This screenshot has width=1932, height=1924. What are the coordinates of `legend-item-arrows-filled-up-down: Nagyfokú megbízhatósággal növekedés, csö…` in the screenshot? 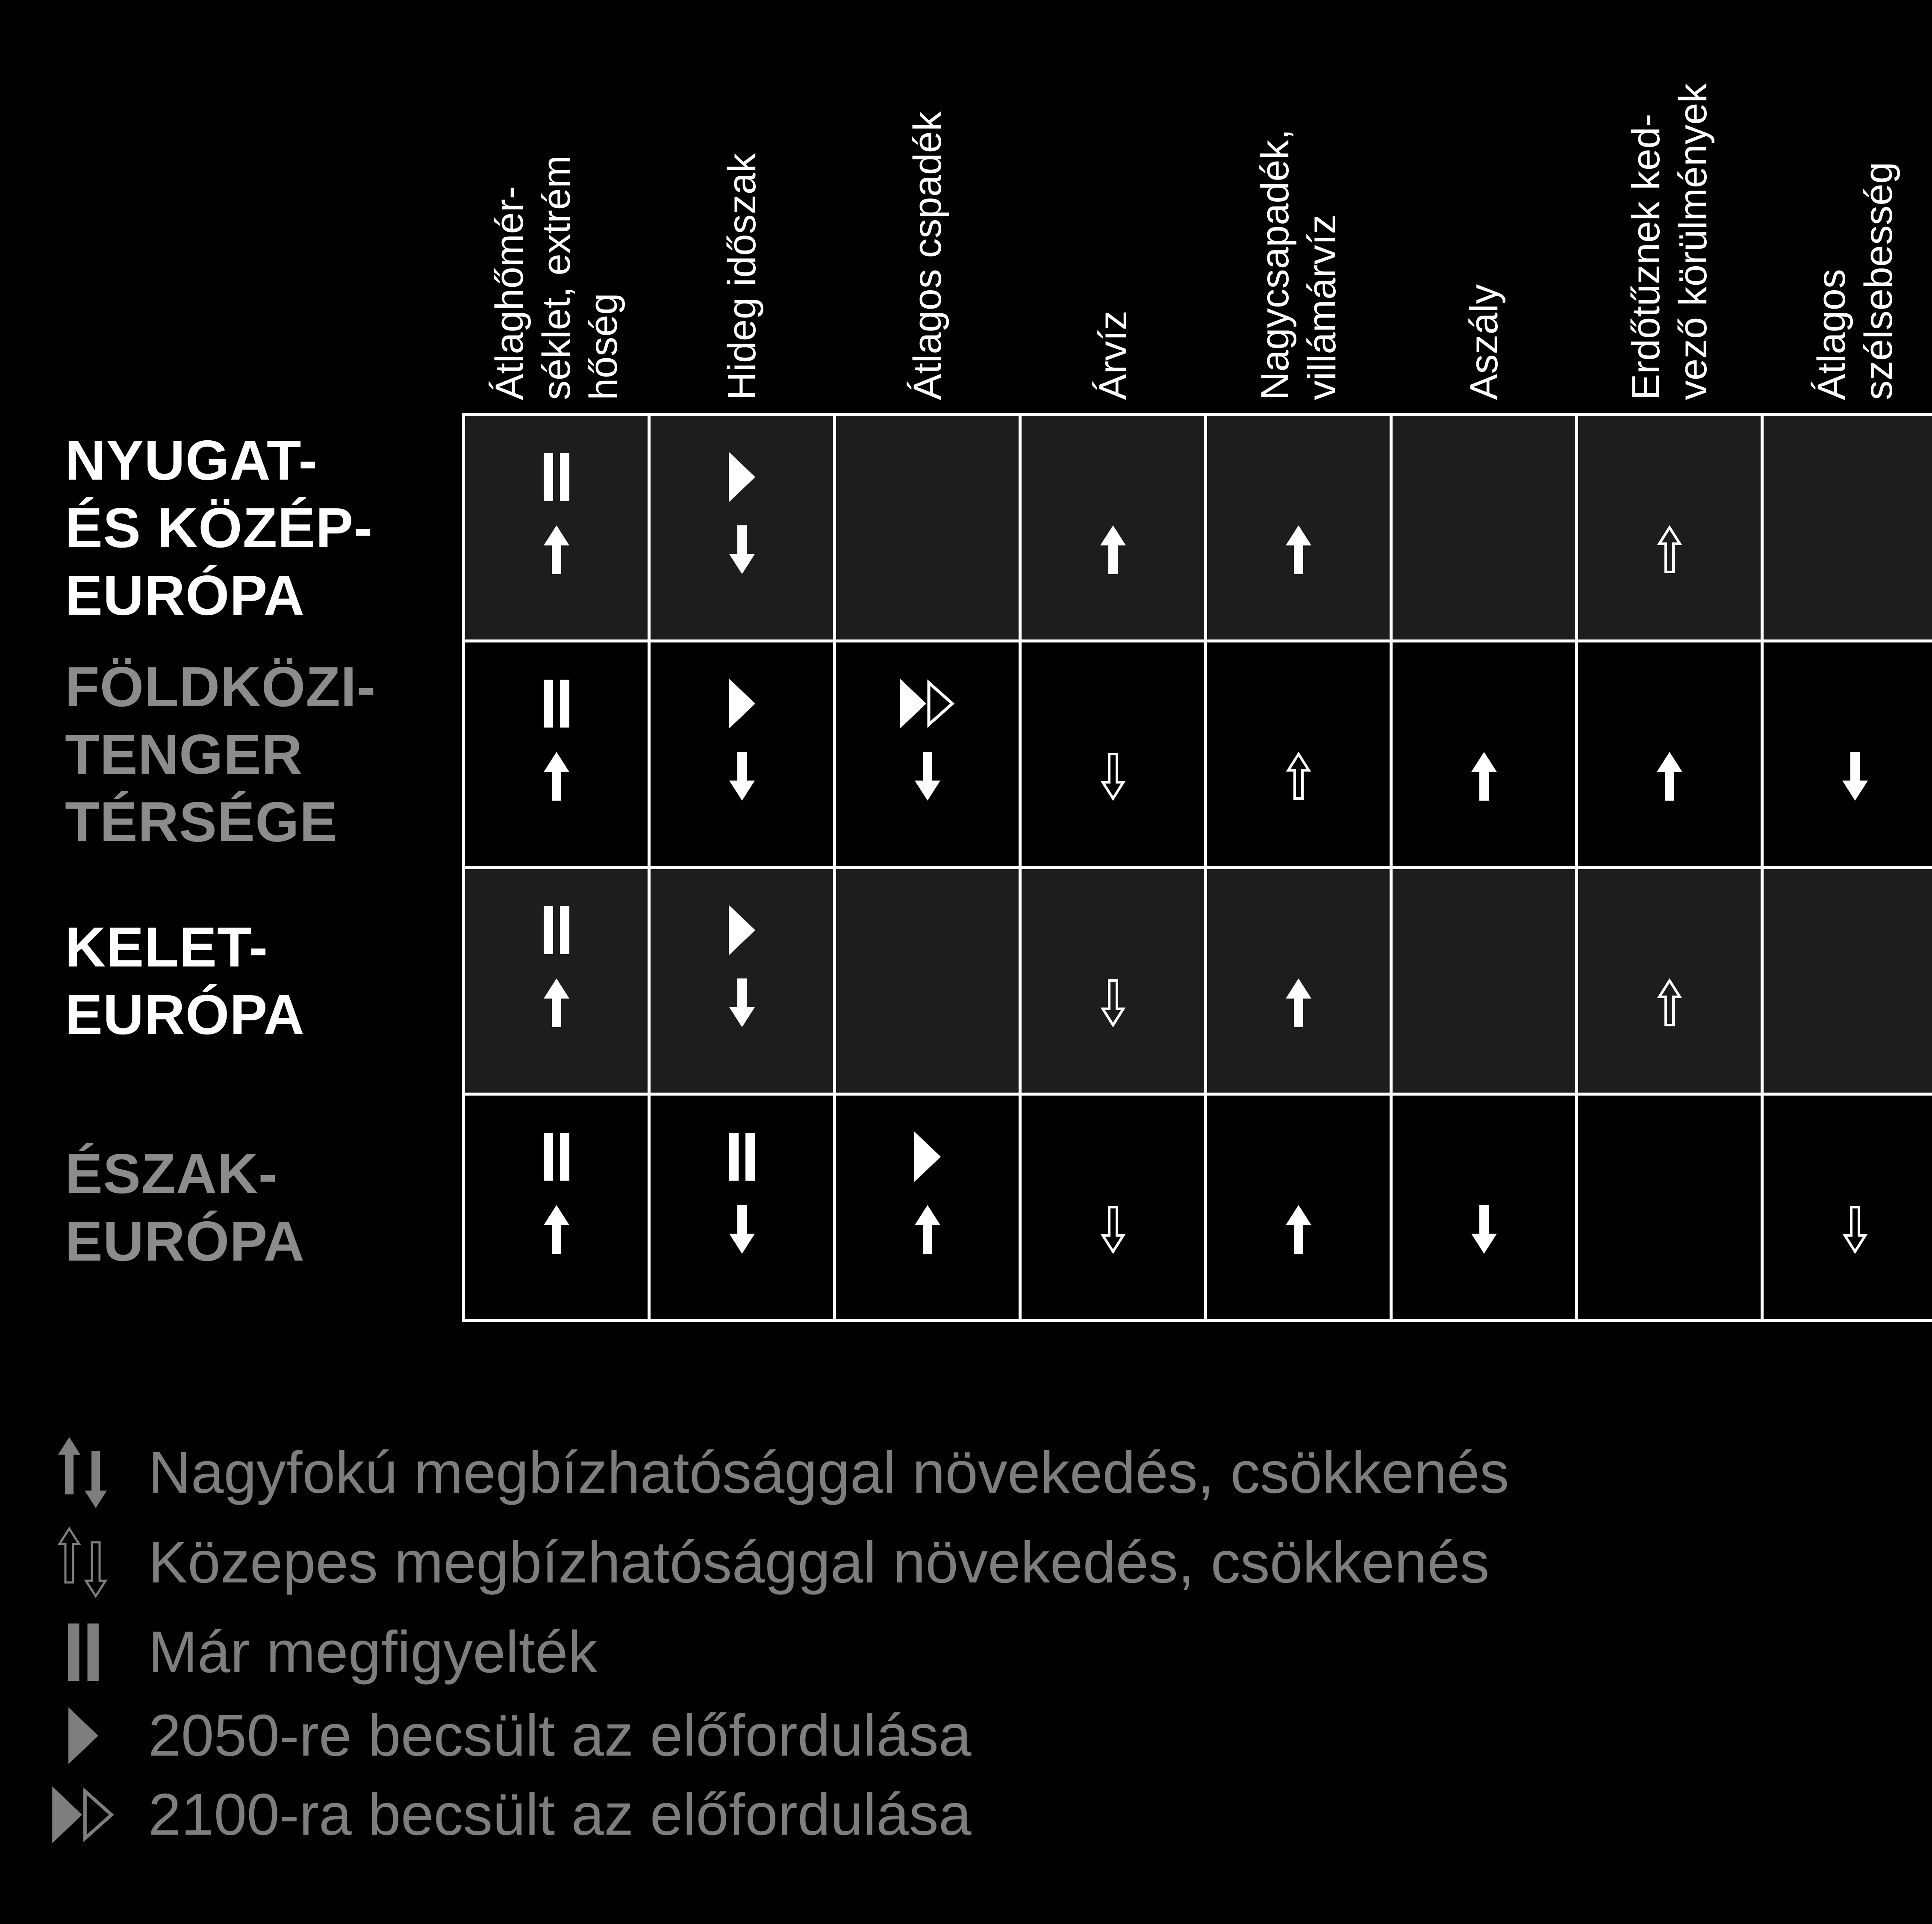 It's located at (779, 1472).